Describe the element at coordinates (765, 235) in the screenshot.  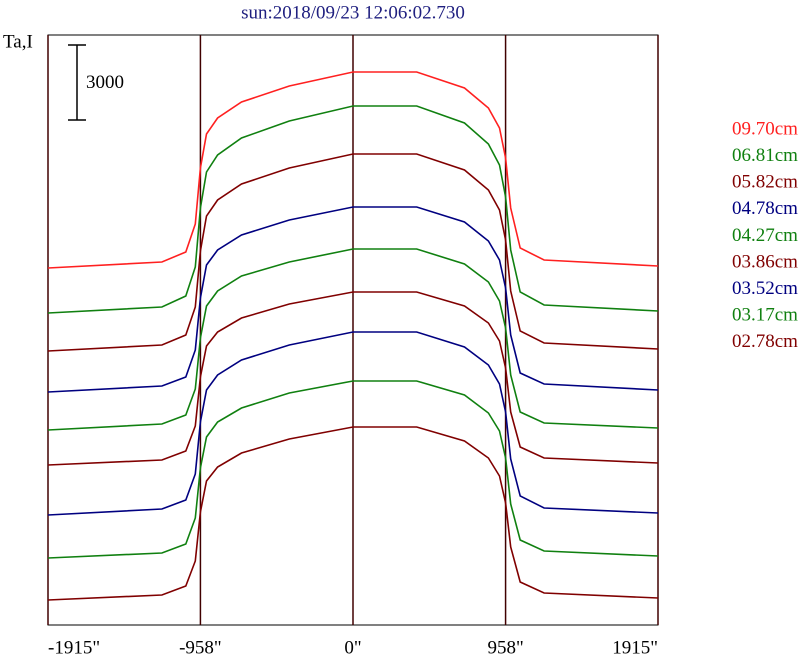
I see `legend-entry: 04.27cm` at that location.